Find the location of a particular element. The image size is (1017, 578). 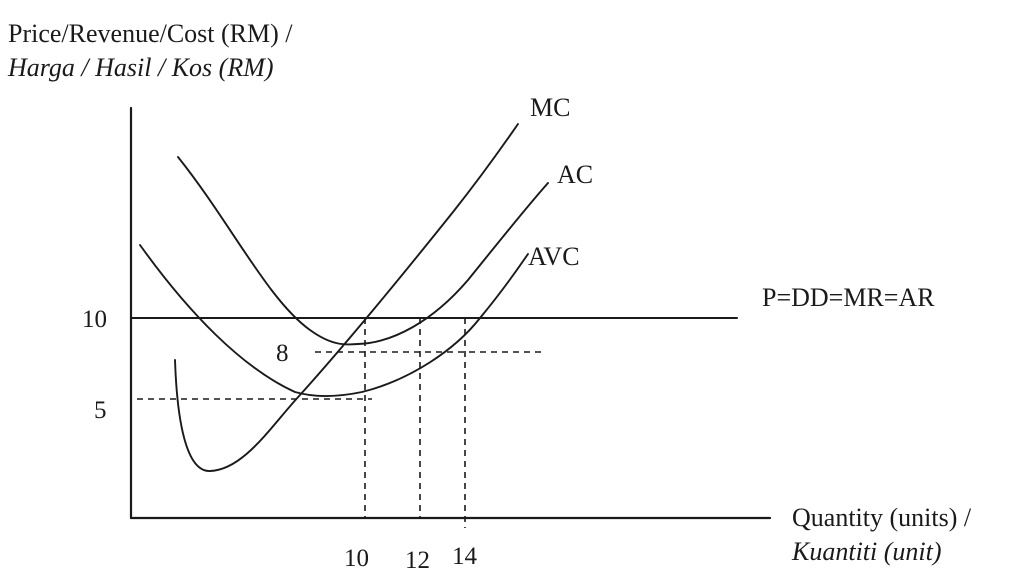

x-axis-title-line2: Kuantiti (unit) is located at coordinates (866, 551).